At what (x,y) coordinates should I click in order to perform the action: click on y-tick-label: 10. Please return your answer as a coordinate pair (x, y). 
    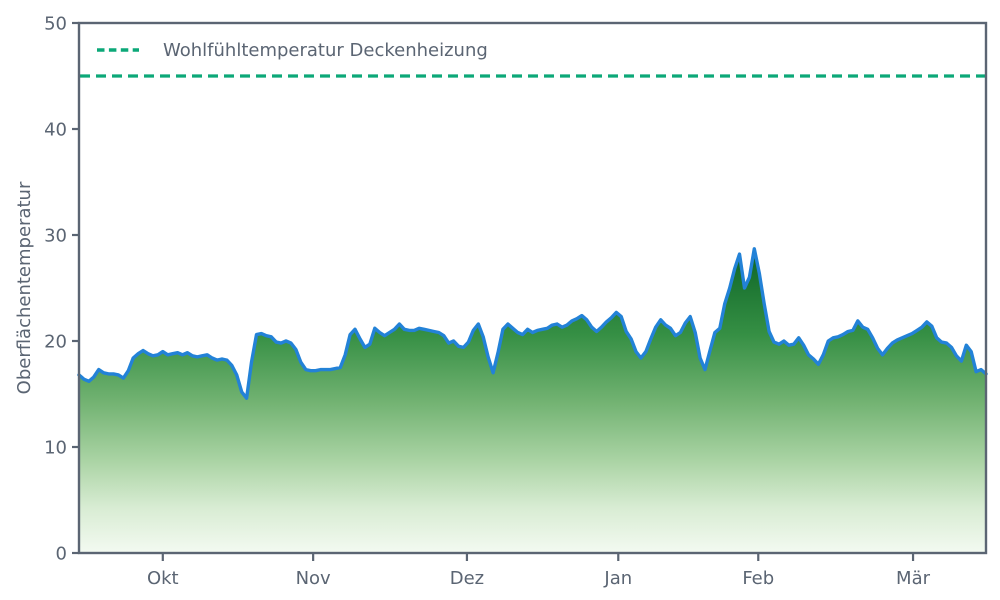
    Looking at the image, I should click on (55, 448).